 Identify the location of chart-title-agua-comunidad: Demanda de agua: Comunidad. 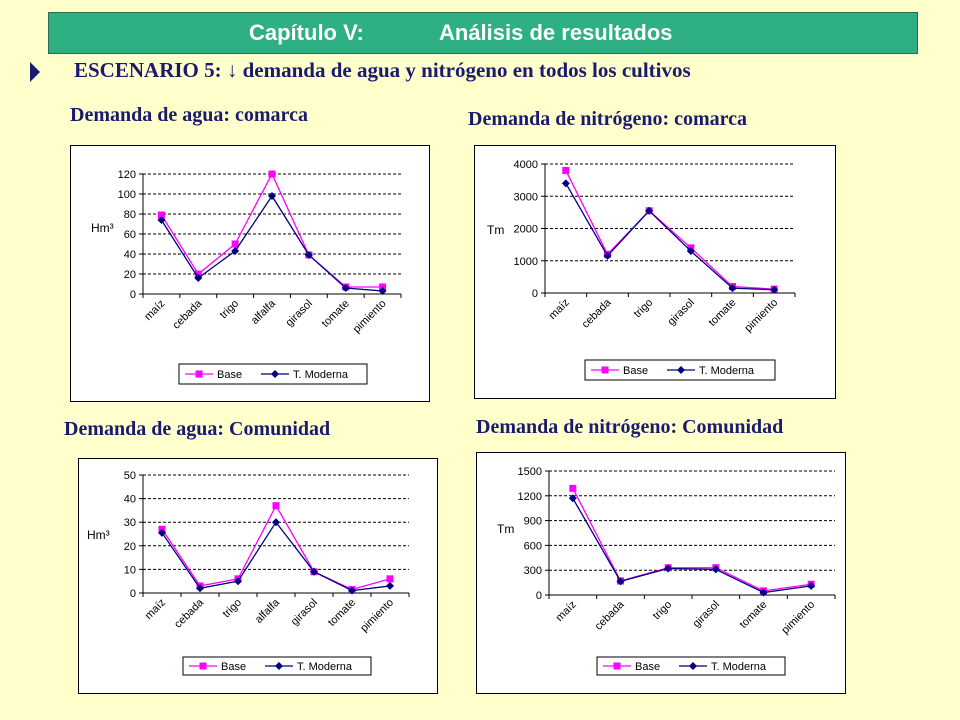
(197, 429).